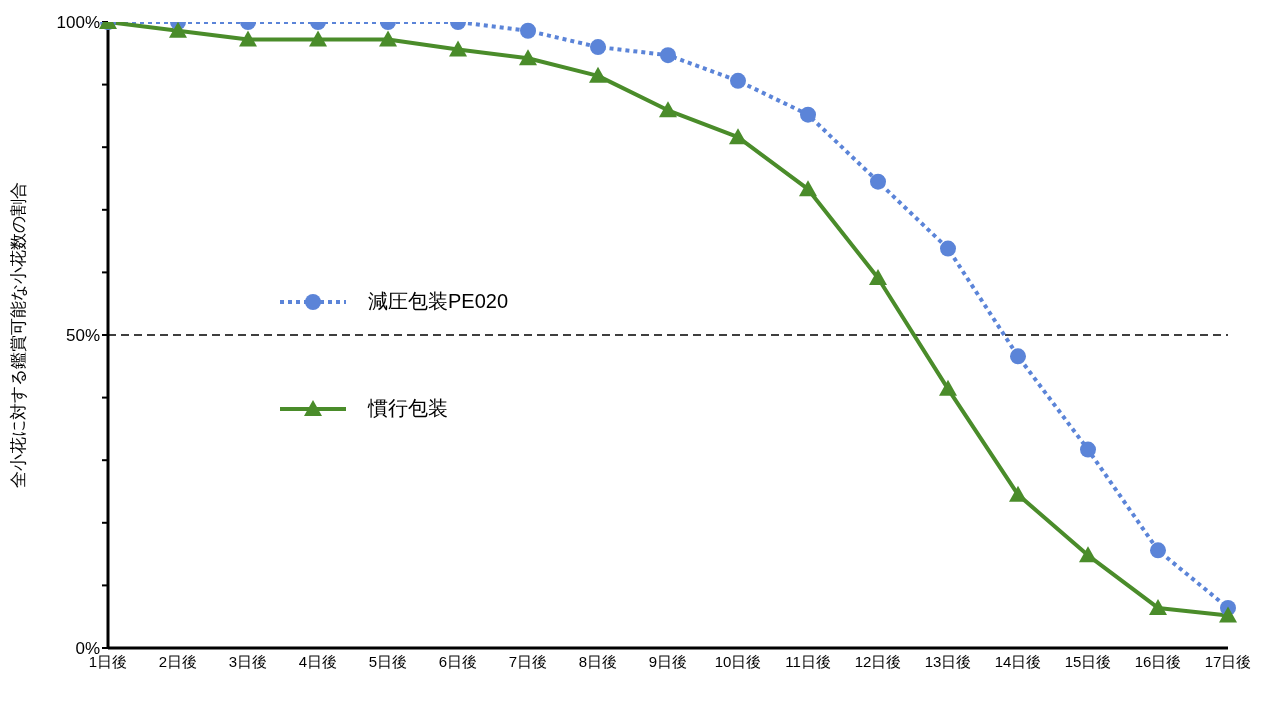 Image resolution: width=1268 pixels, height=701 pixels. I want to click on x-tick-label: 8日後, so click(598, 661).